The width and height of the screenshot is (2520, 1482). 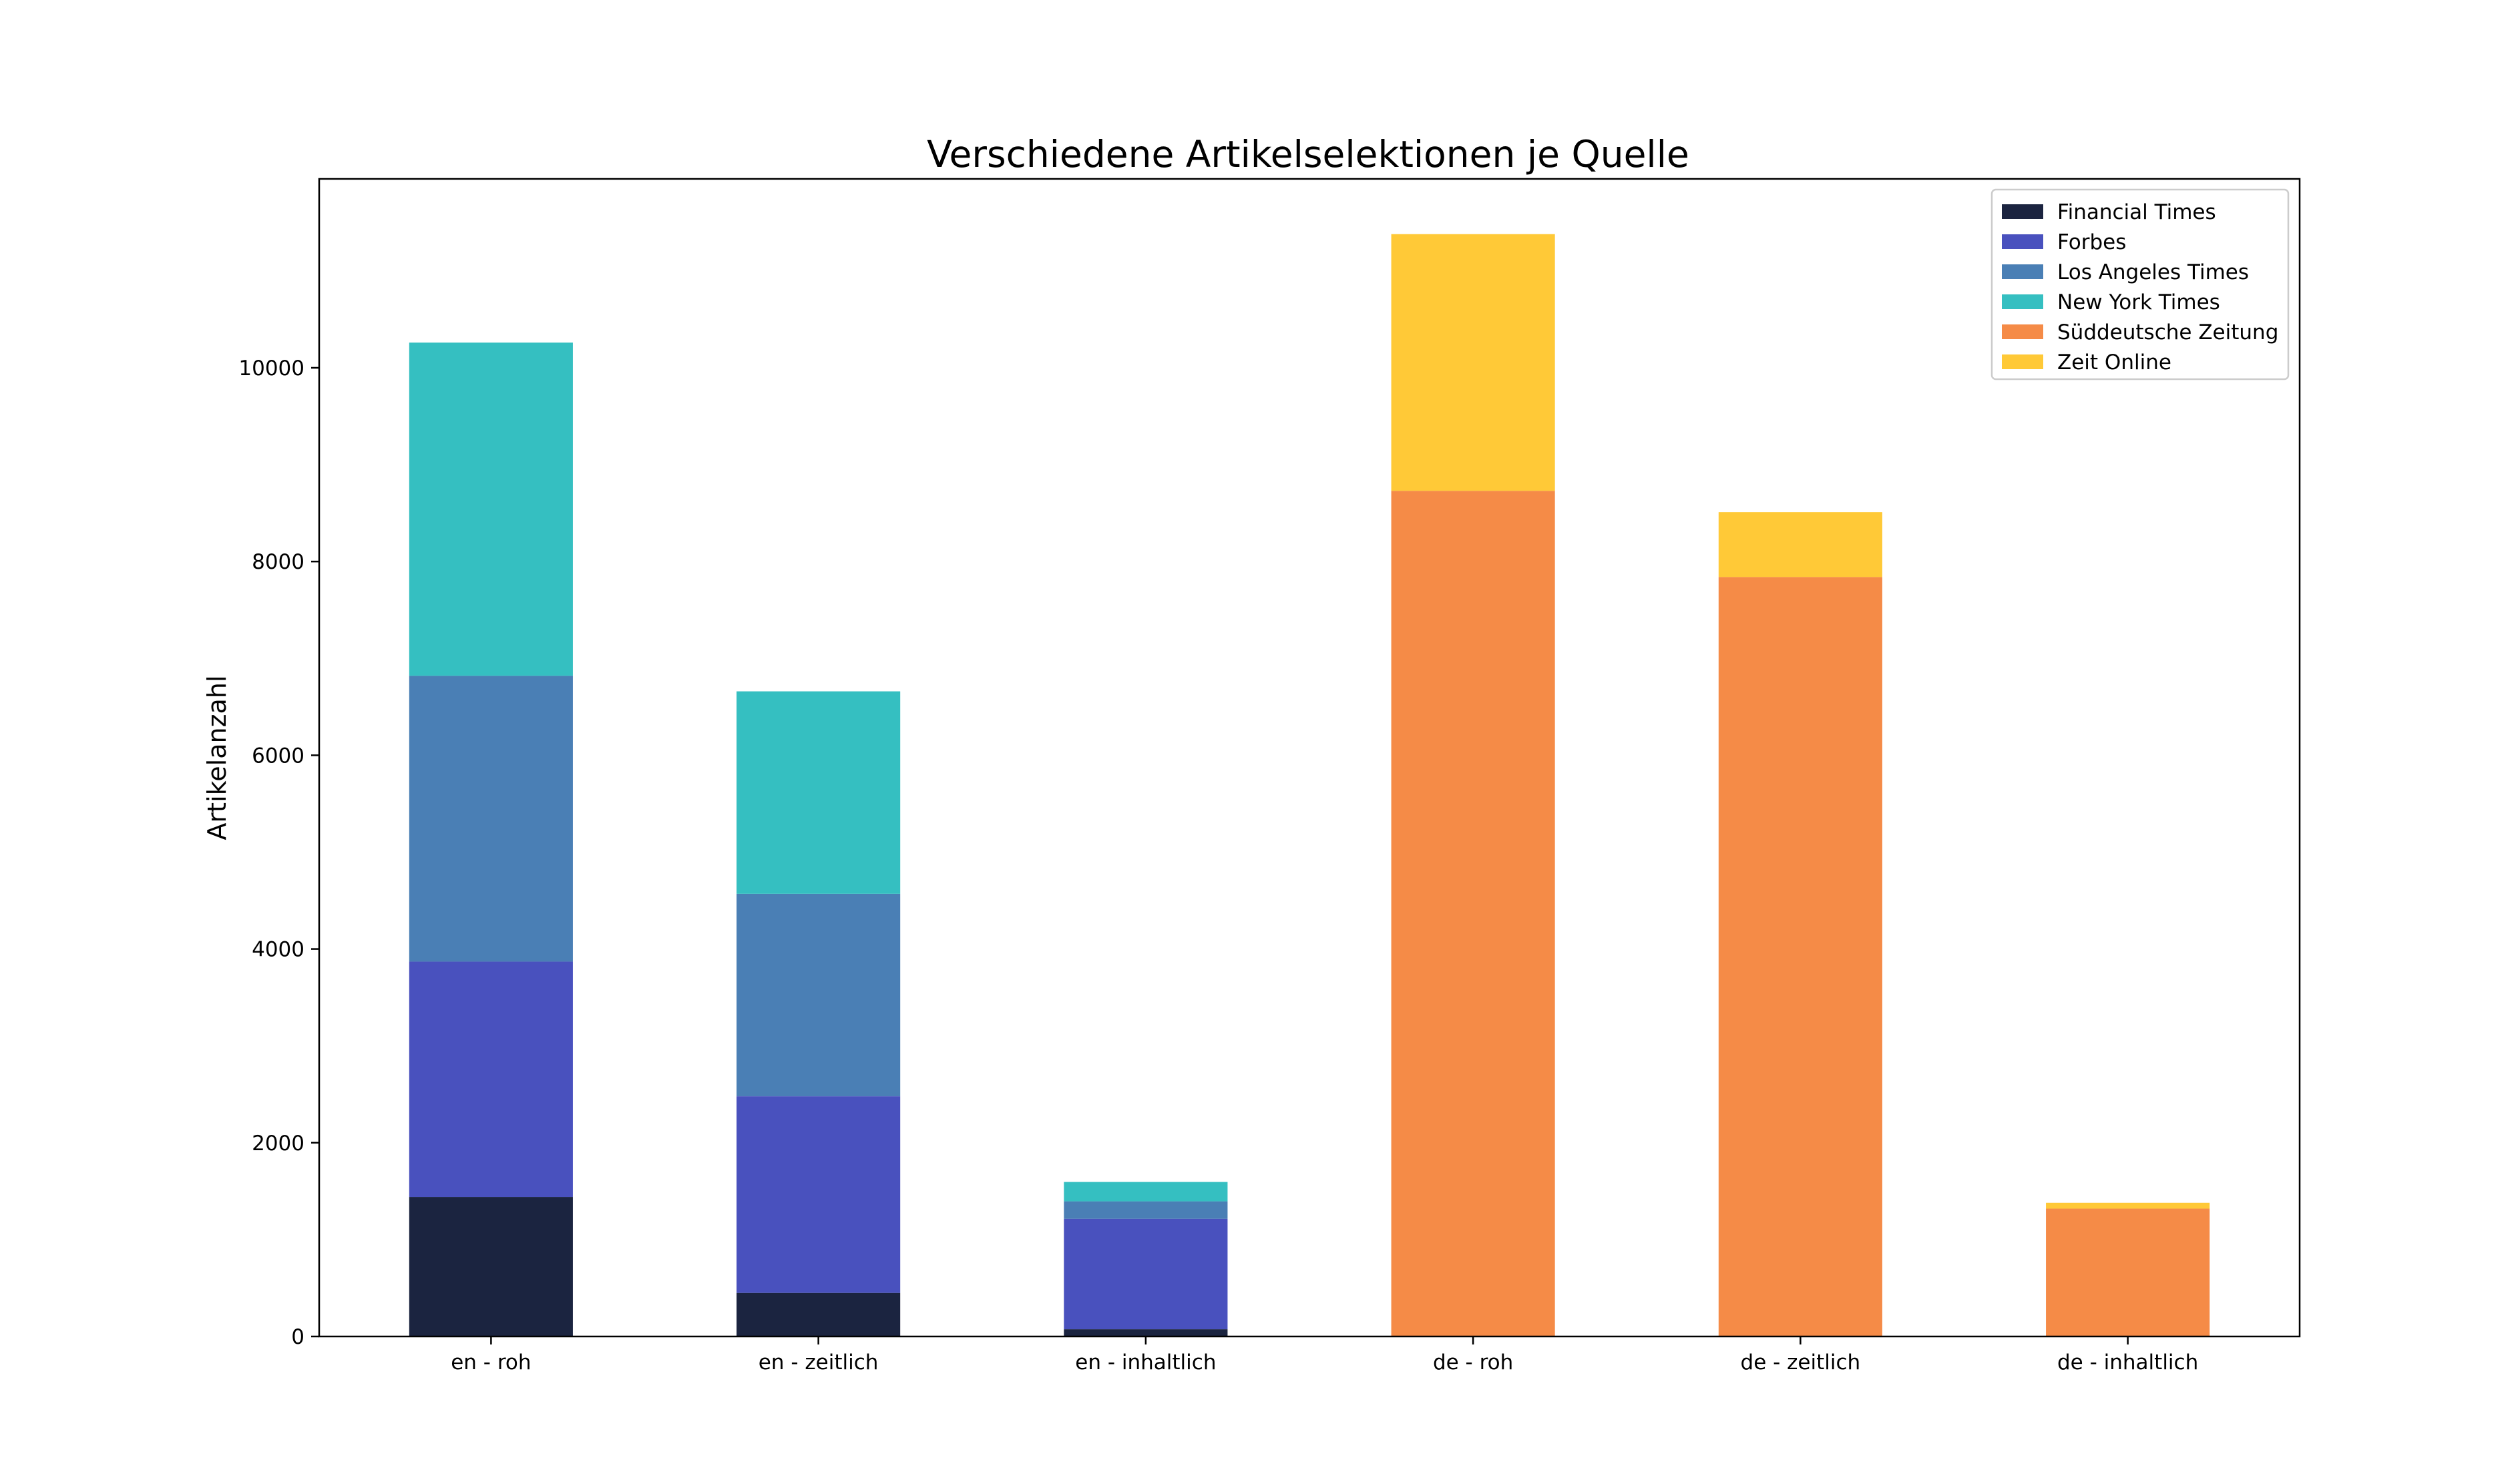 What do you see at coordinates (2091, 242) in the screenshot?
I see `legend-label-forbes: Forbes` at bounding box center [2091, 242].